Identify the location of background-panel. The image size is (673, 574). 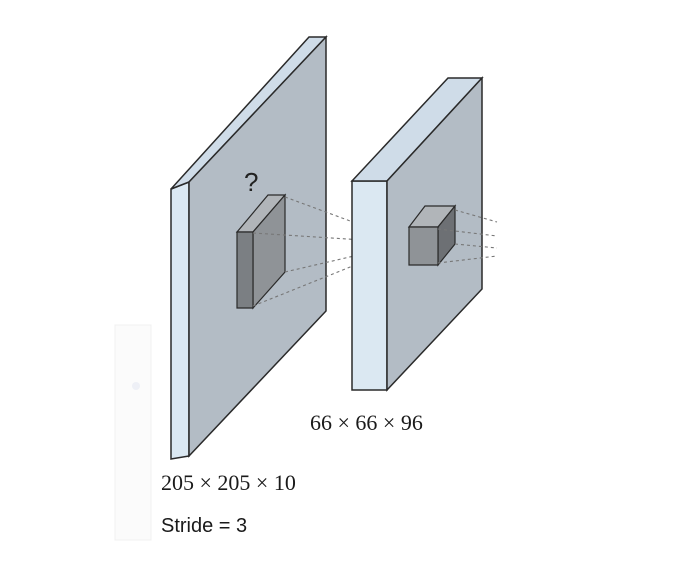
(133, 432).